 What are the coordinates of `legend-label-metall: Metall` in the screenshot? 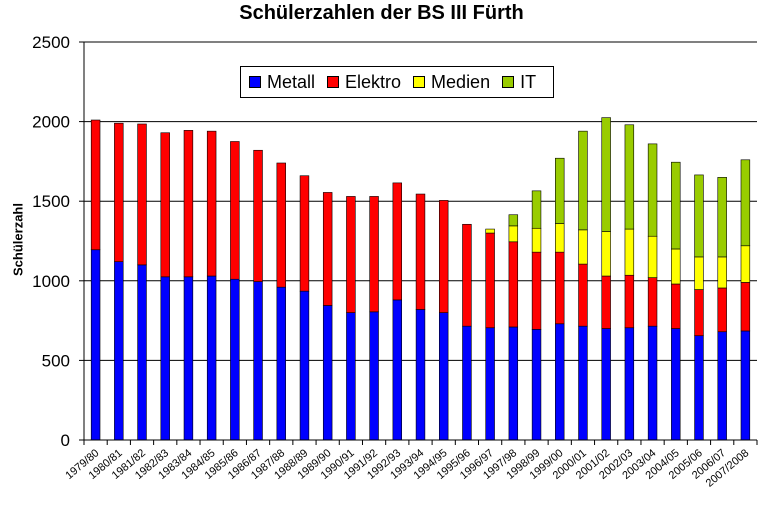 It's located at (291, 81).